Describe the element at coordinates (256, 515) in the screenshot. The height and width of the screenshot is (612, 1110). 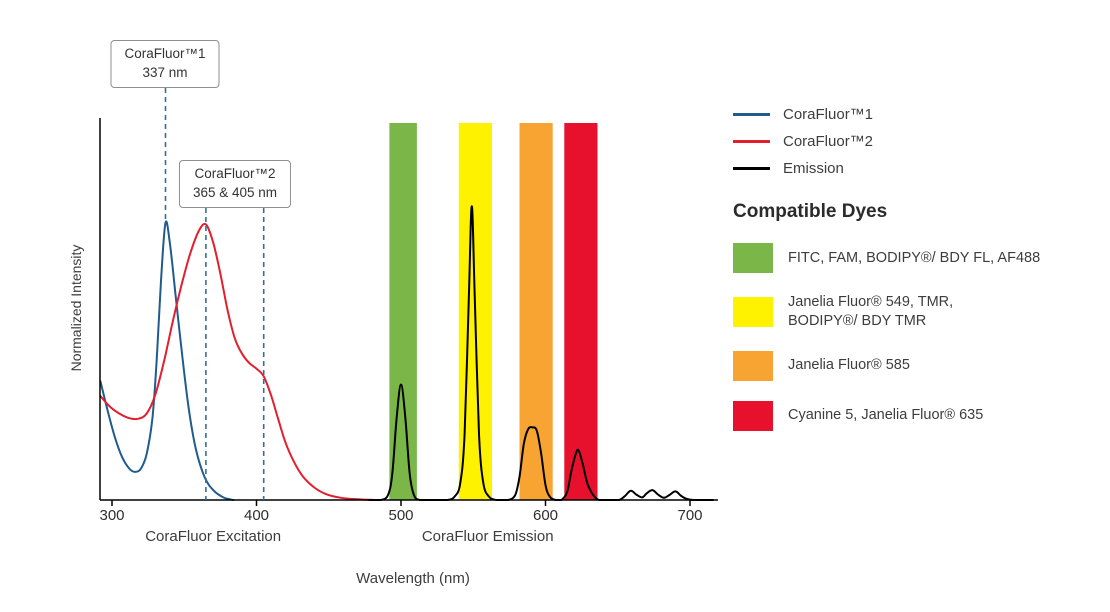
I see `x-tick-label: 400` at that location.